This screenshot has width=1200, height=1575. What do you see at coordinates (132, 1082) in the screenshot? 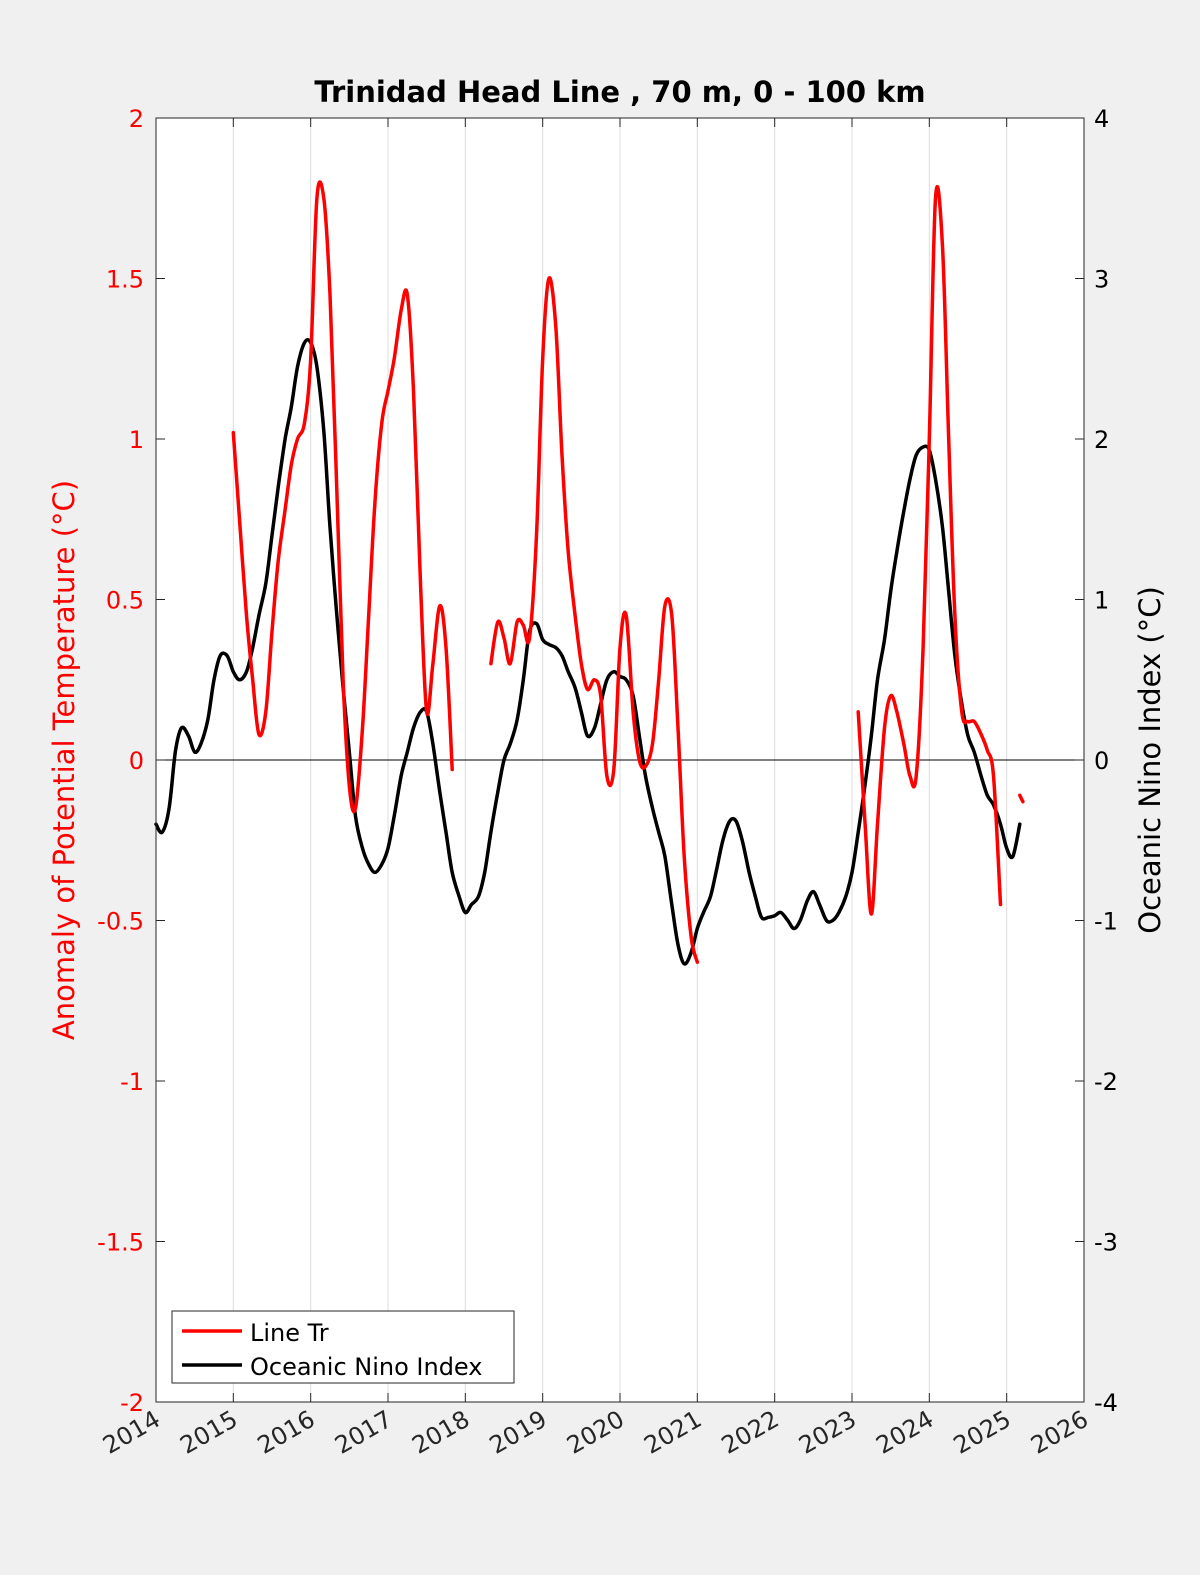
I see `y-left-tick-label: -1` at bounding box center [132, 1082].